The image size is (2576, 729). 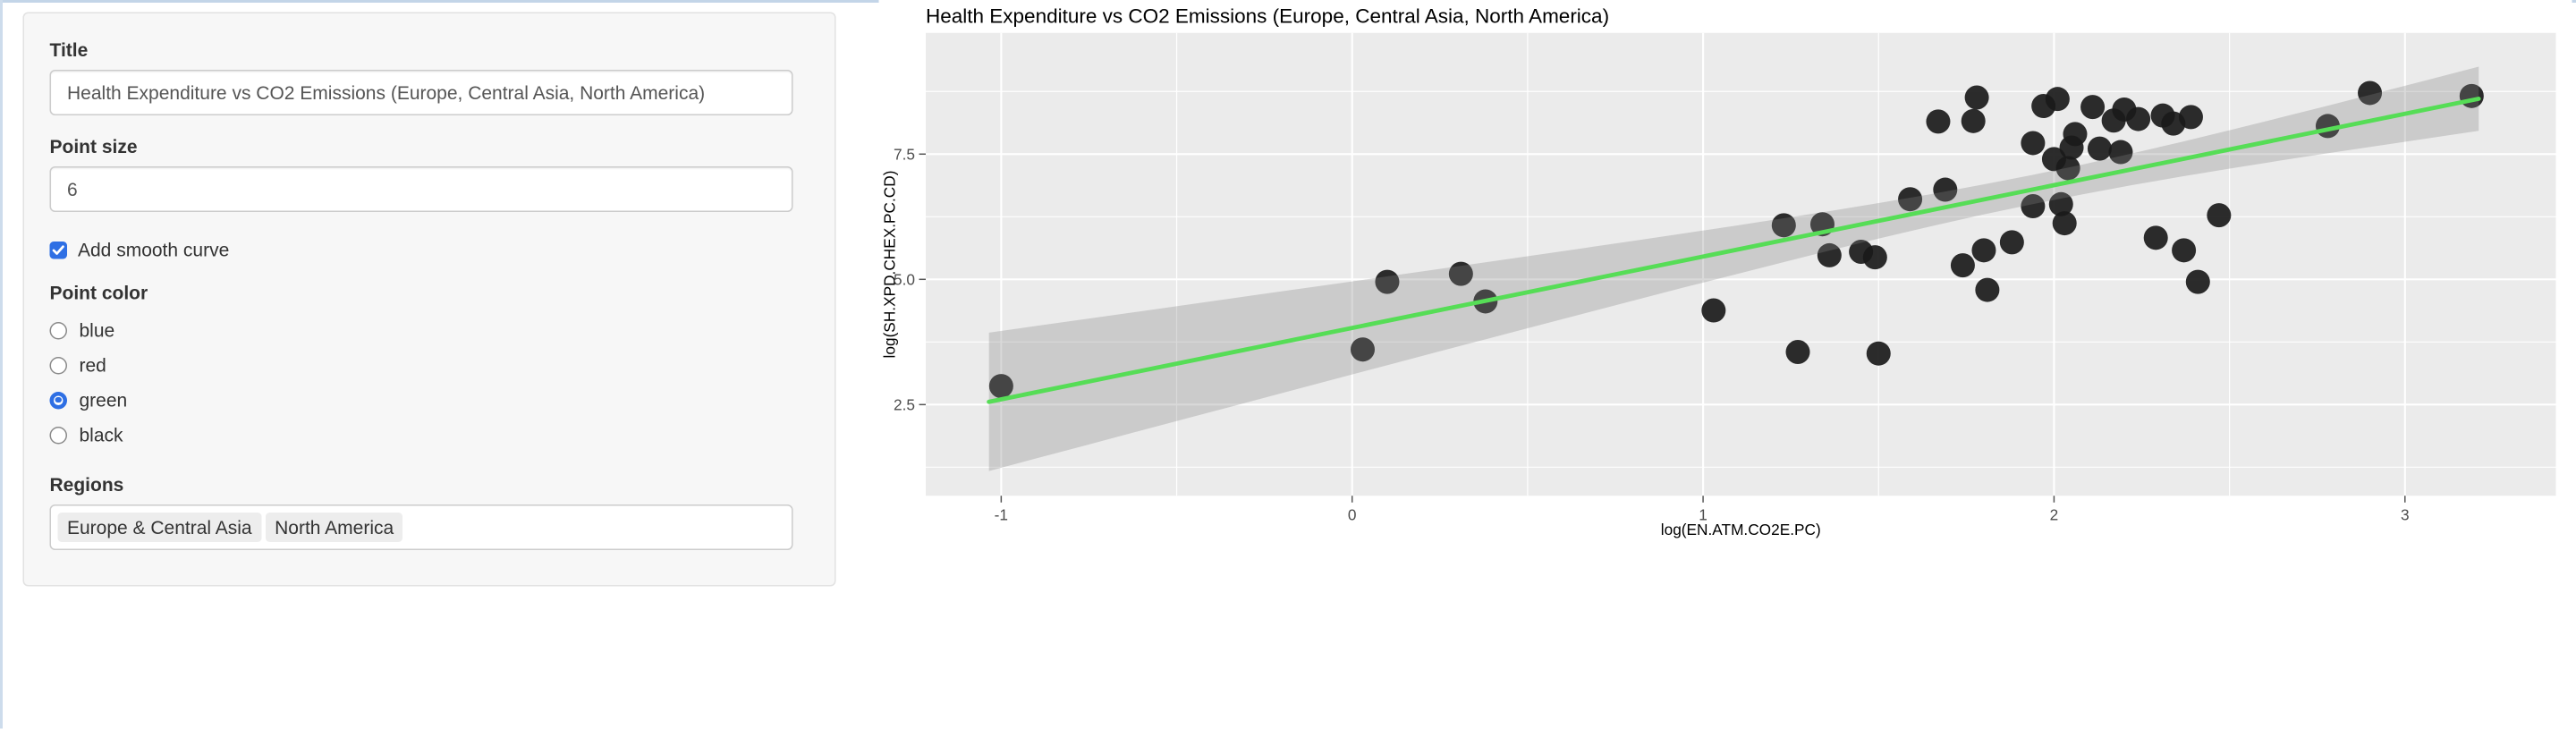 What do you see at coordinates (429, 436) in the screenshot?
I see `radio-option-black: black` at bounding box center [429, 436].